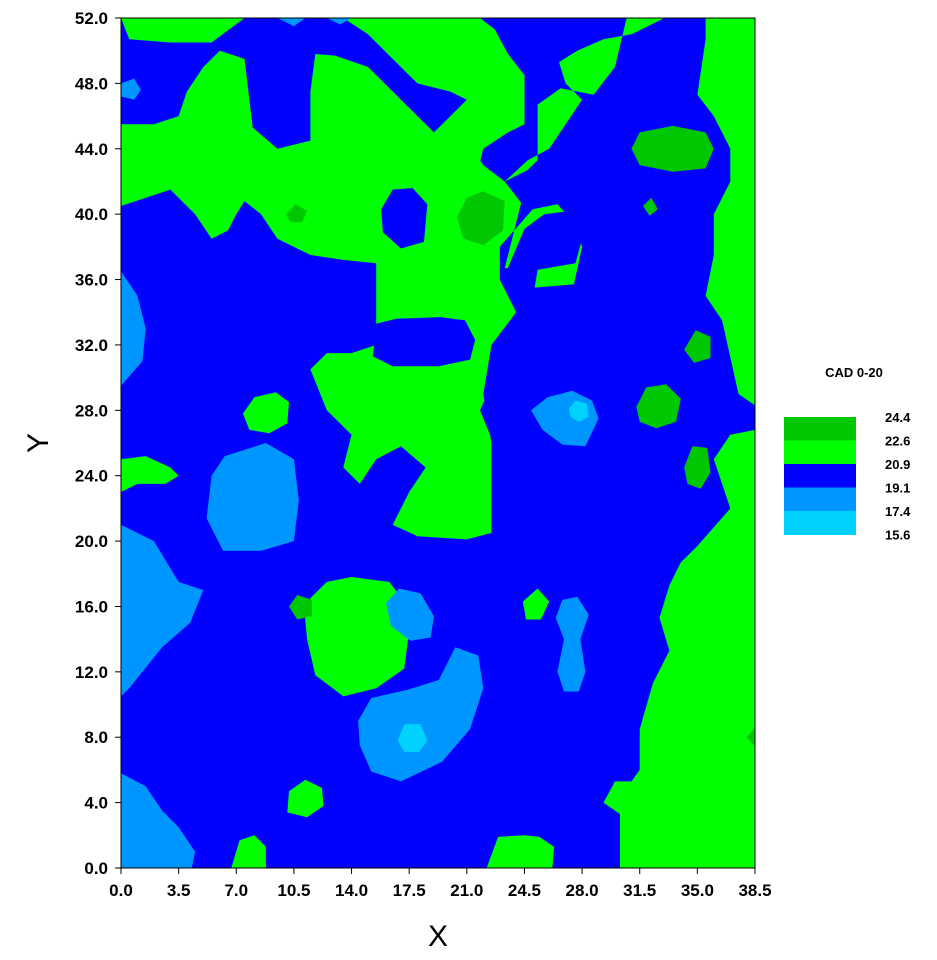 The image size is (937, 960). Describe the element at coordinates (91, 280) in the screenshot. I see `y-tick-label: 36.0` at that location.